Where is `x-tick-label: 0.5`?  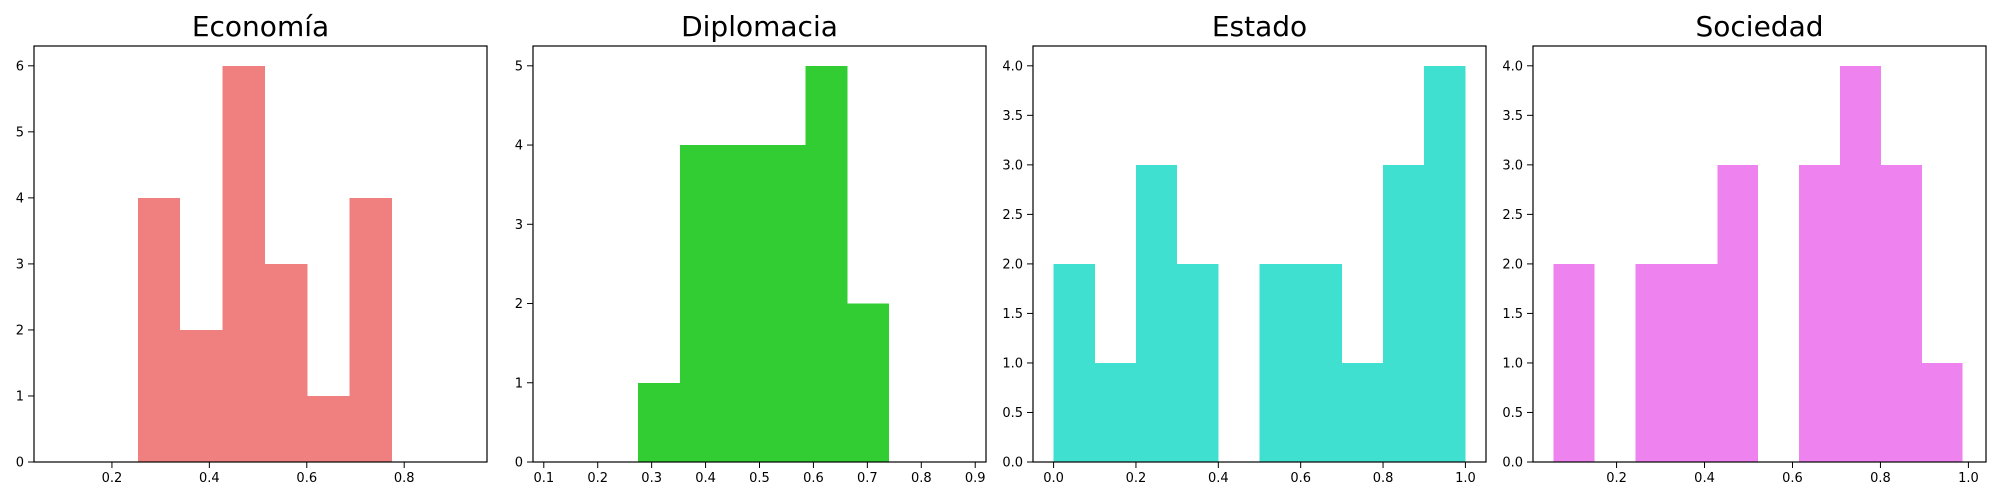
x-tick-label: 0.5 is located at coordinates (759, 478).